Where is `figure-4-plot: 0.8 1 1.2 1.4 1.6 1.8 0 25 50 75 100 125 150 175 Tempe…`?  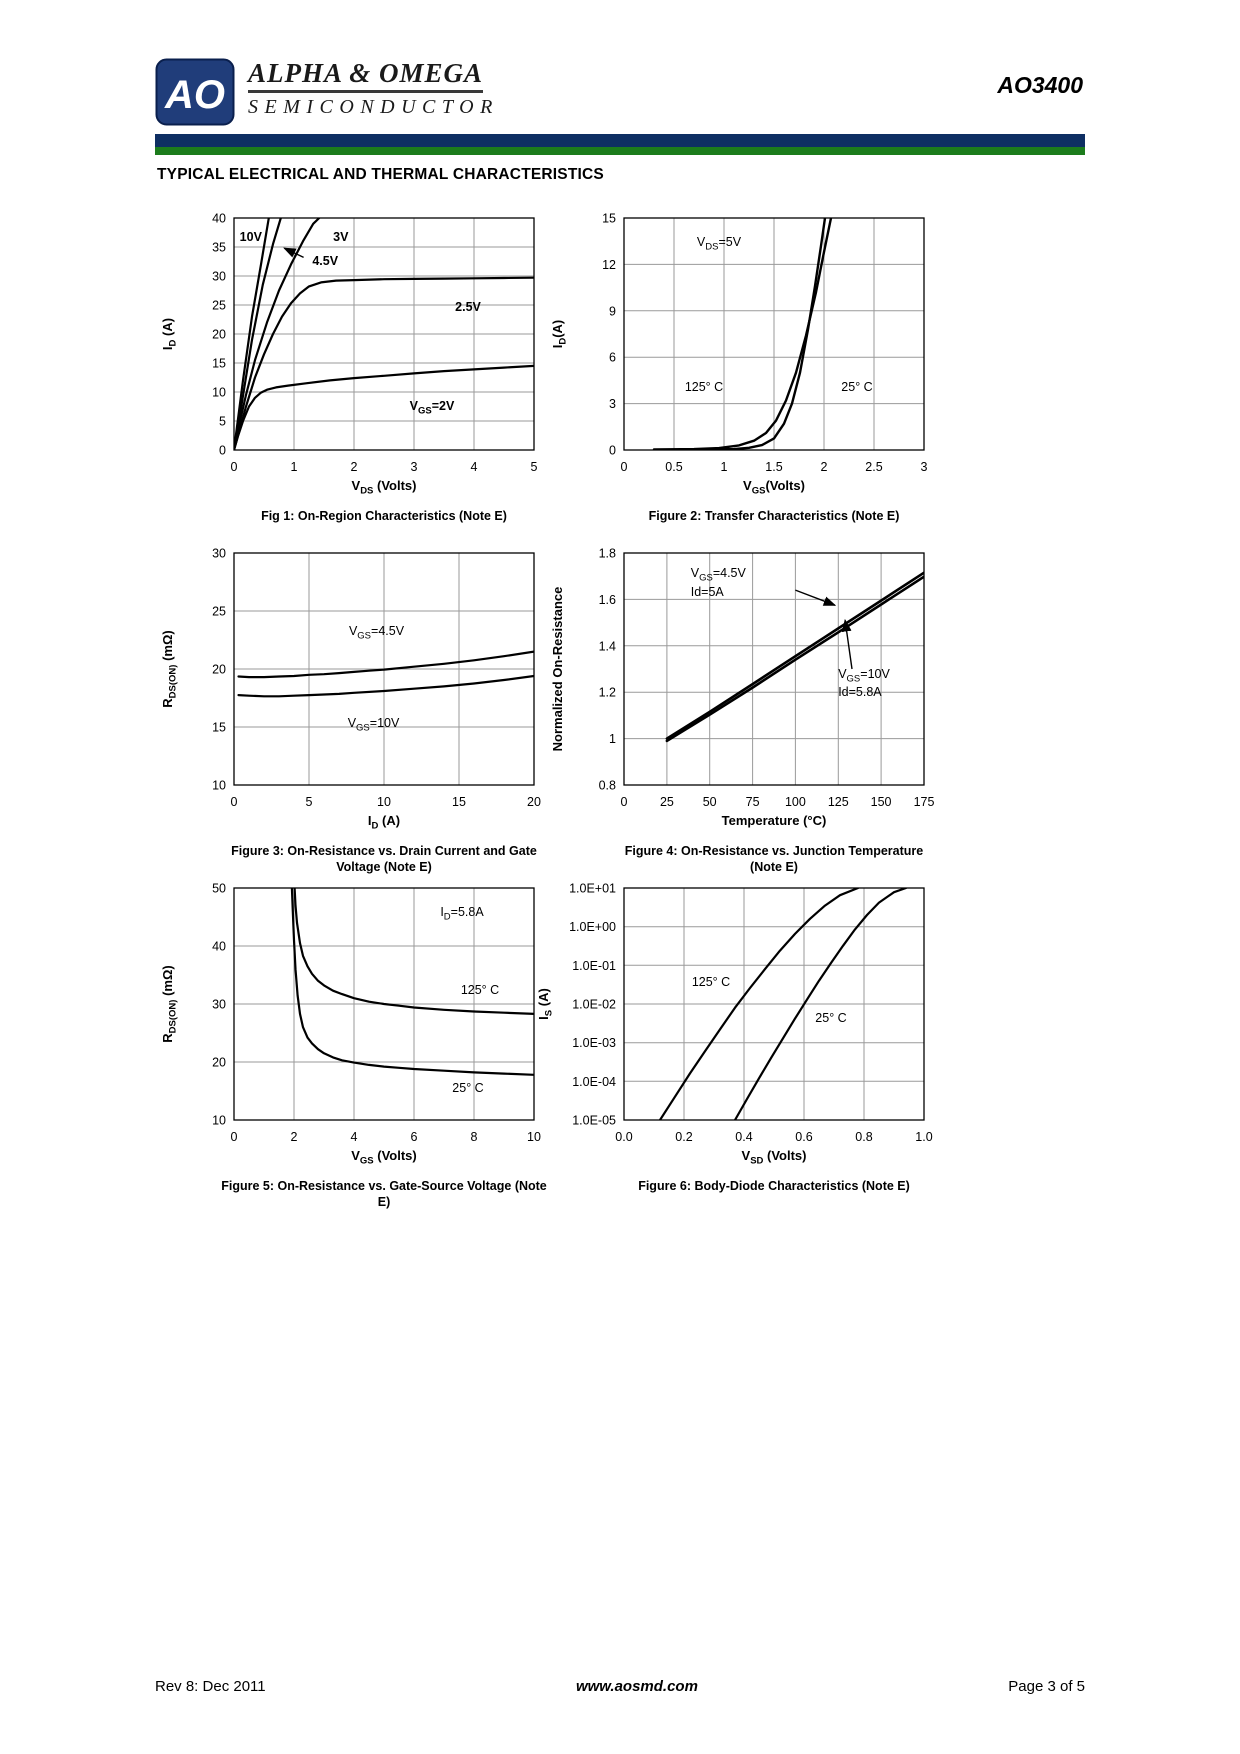 figure-4-plot: 0.8 1 1.2 1.4 1.6 1.8 0 25 50 75 100 125 150 175 Tempe… is located at coordinates (752, 693).